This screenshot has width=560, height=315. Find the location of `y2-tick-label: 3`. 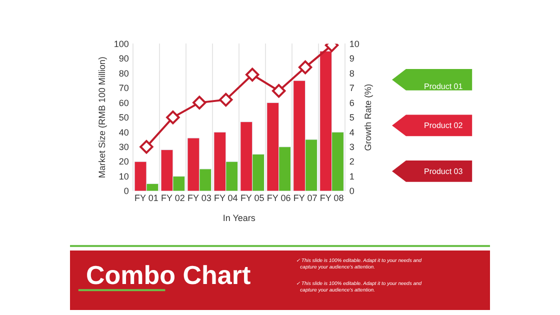

y2-tick-label: 3 is located at coordinates (351, 147).